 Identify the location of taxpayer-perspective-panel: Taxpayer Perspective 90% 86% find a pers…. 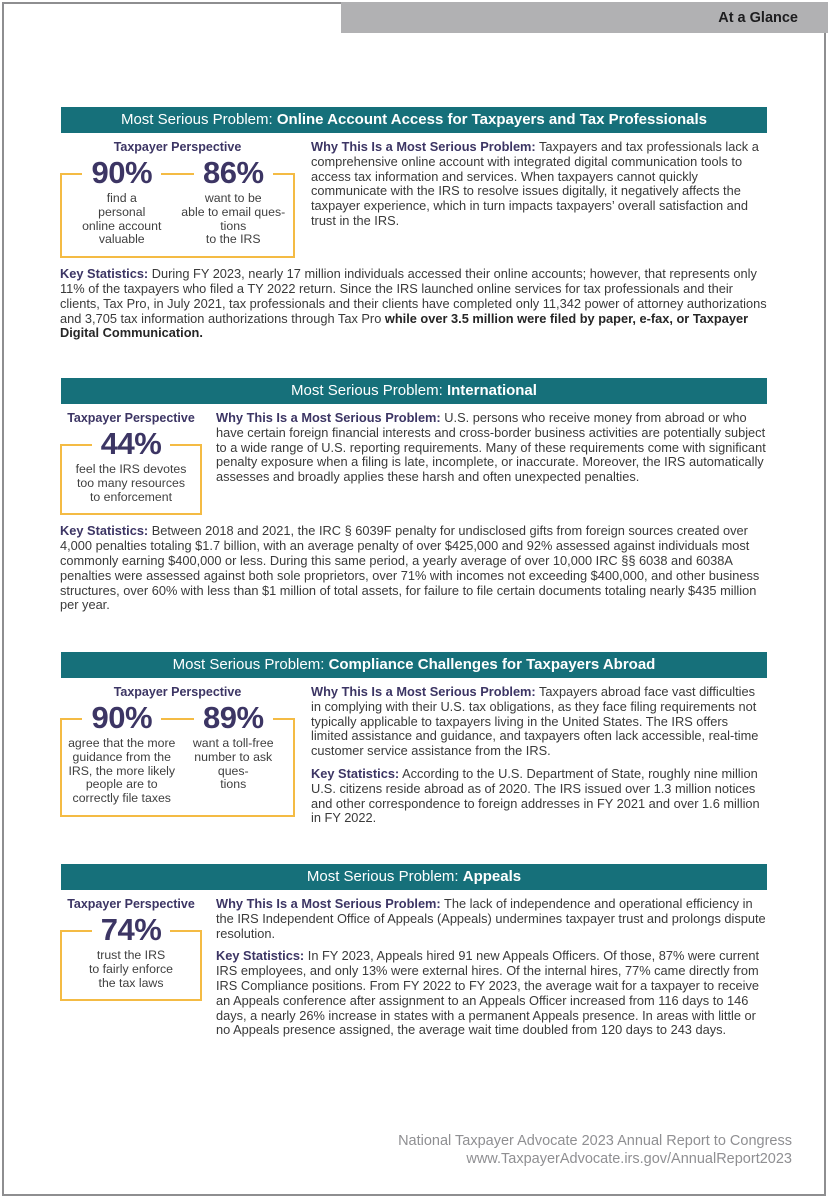
(177, 199).